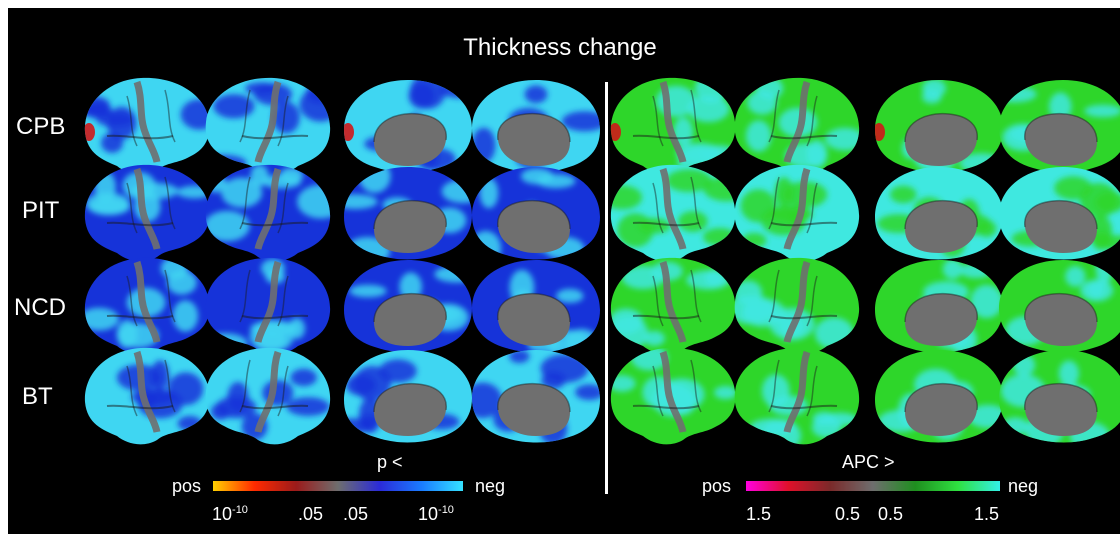 This screenshot has height=534, width=1120. What do you see at coordinates (606, 288) in the screenshot?
I see `panel-divider` at bounding box center [606, 288].